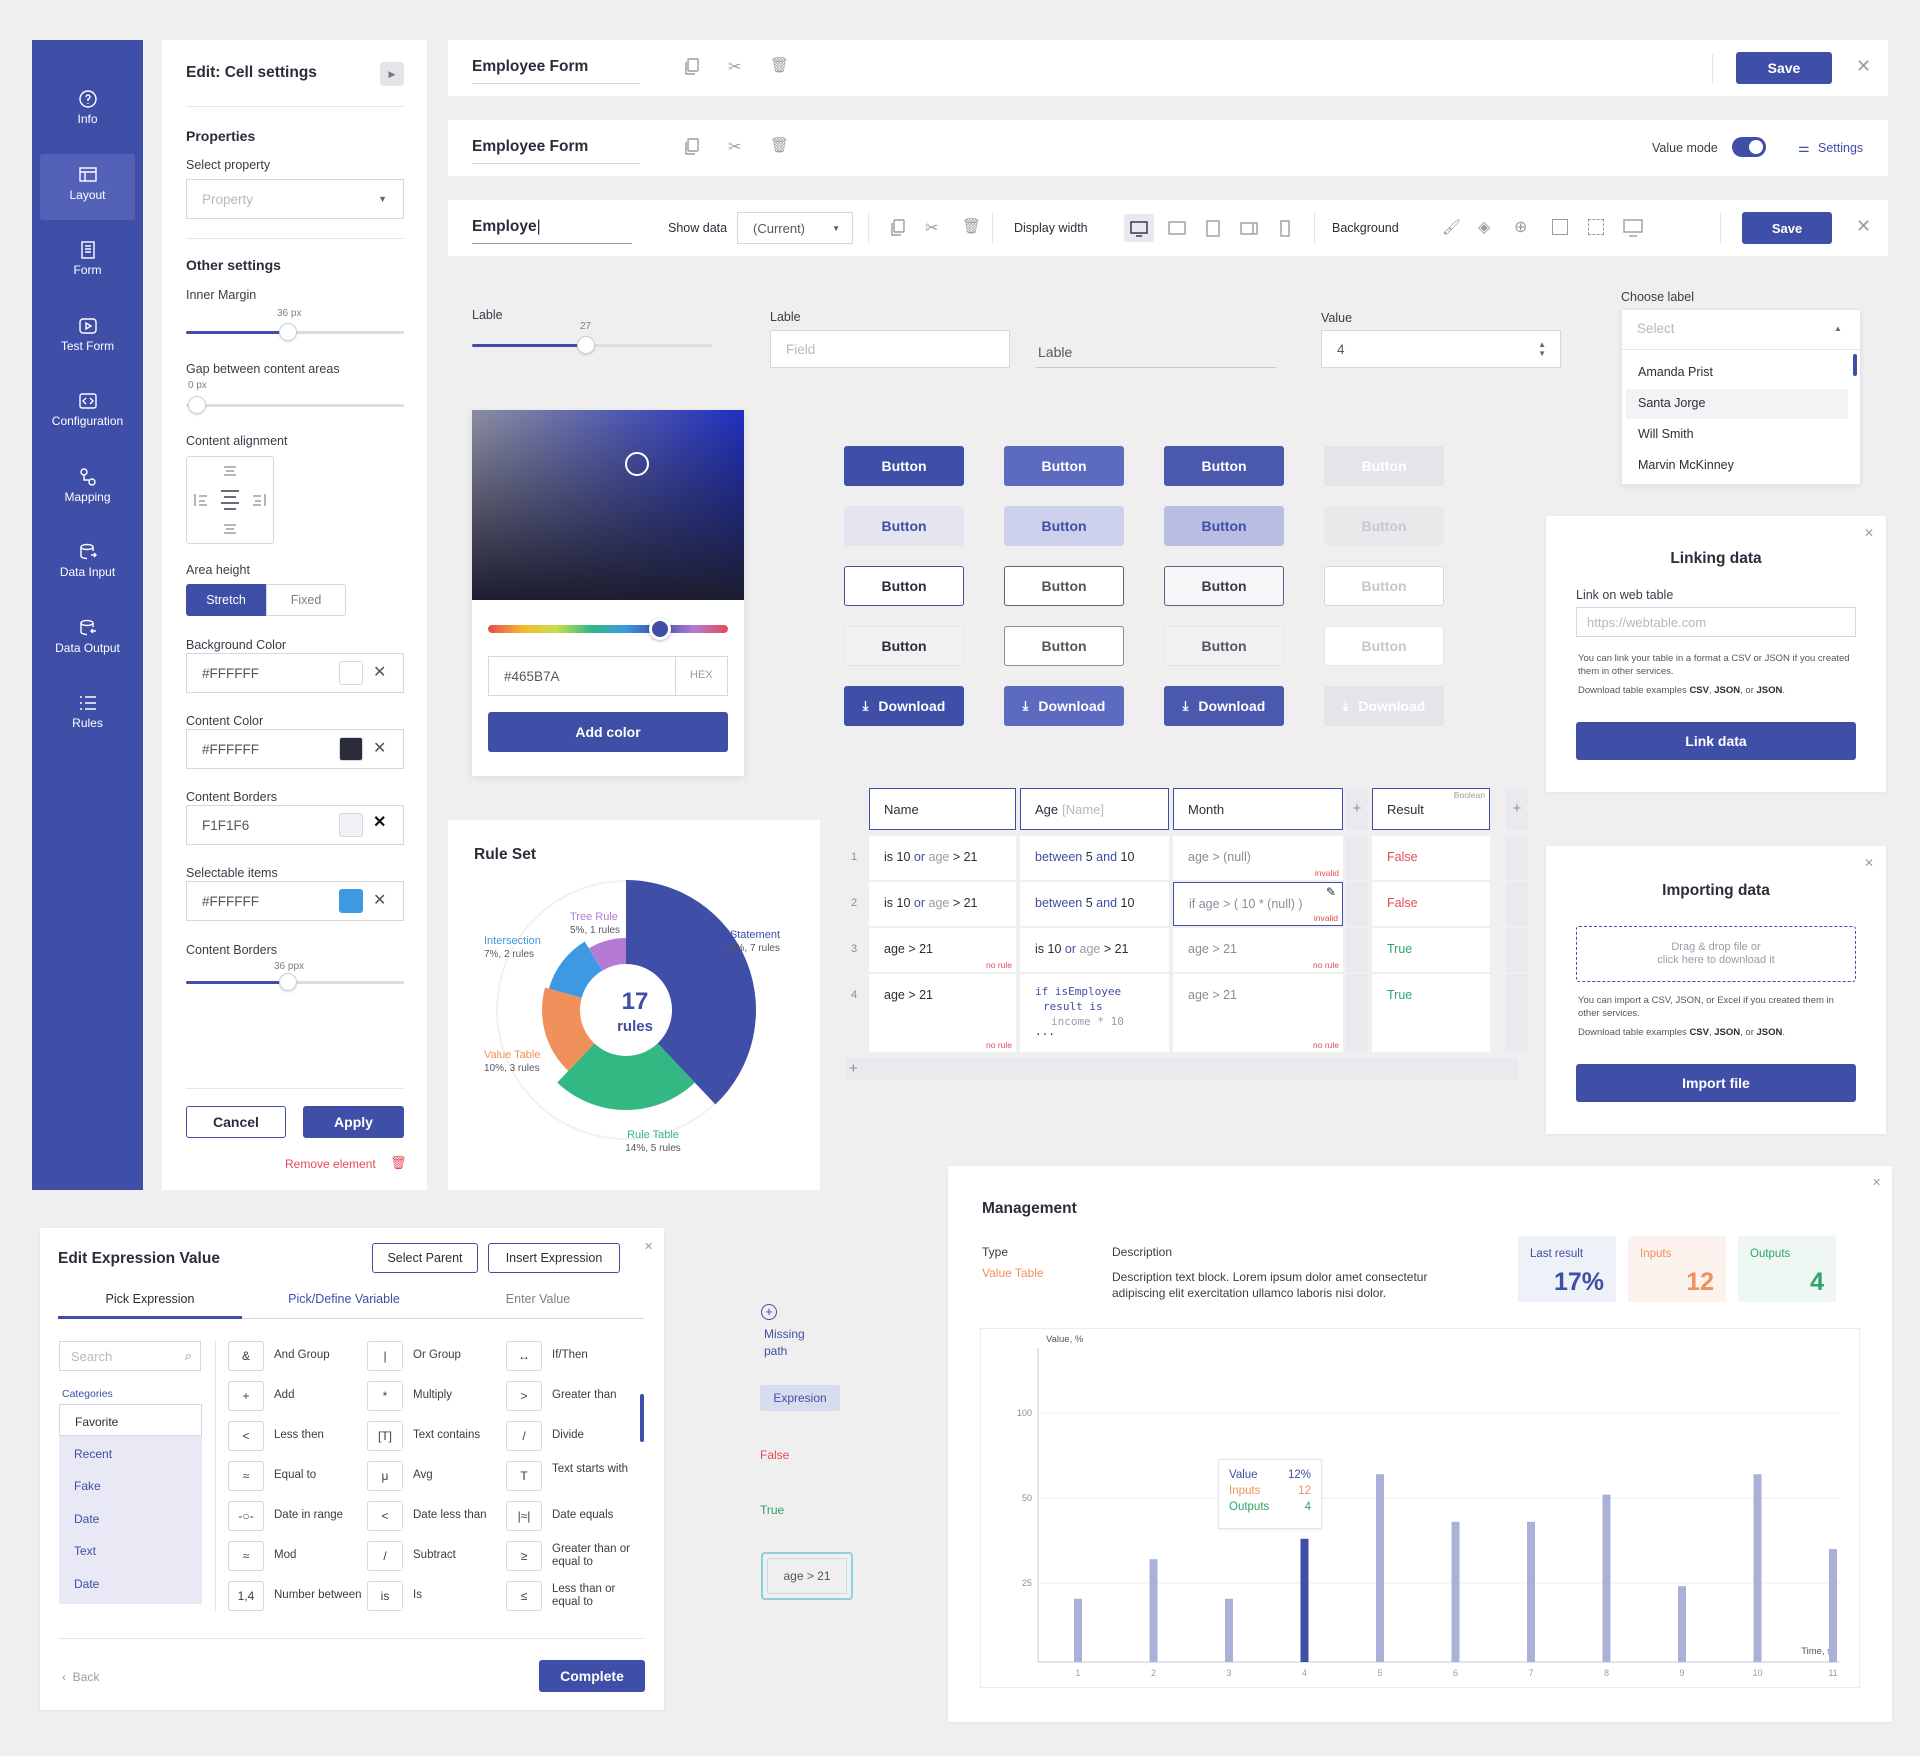 The height and width of the screenshot is (1756, 1920). Describe the element at coordinates (607, 954) in the screenshot. I see `slice-tree-rule` at that location.